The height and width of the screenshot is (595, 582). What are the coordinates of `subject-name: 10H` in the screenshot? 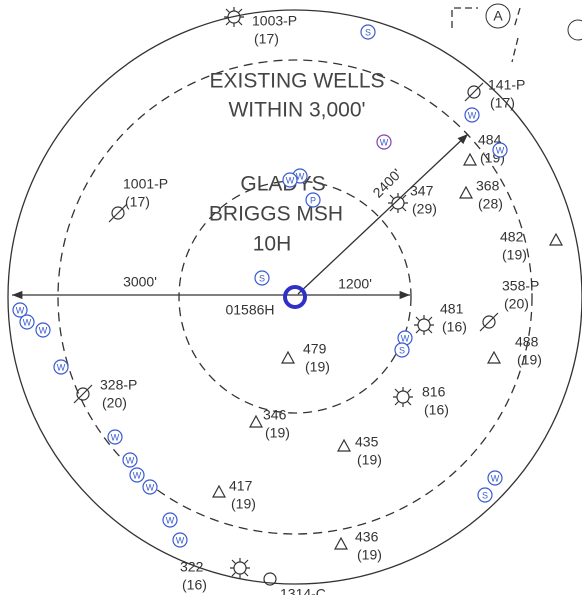 It's located at (272, 244).